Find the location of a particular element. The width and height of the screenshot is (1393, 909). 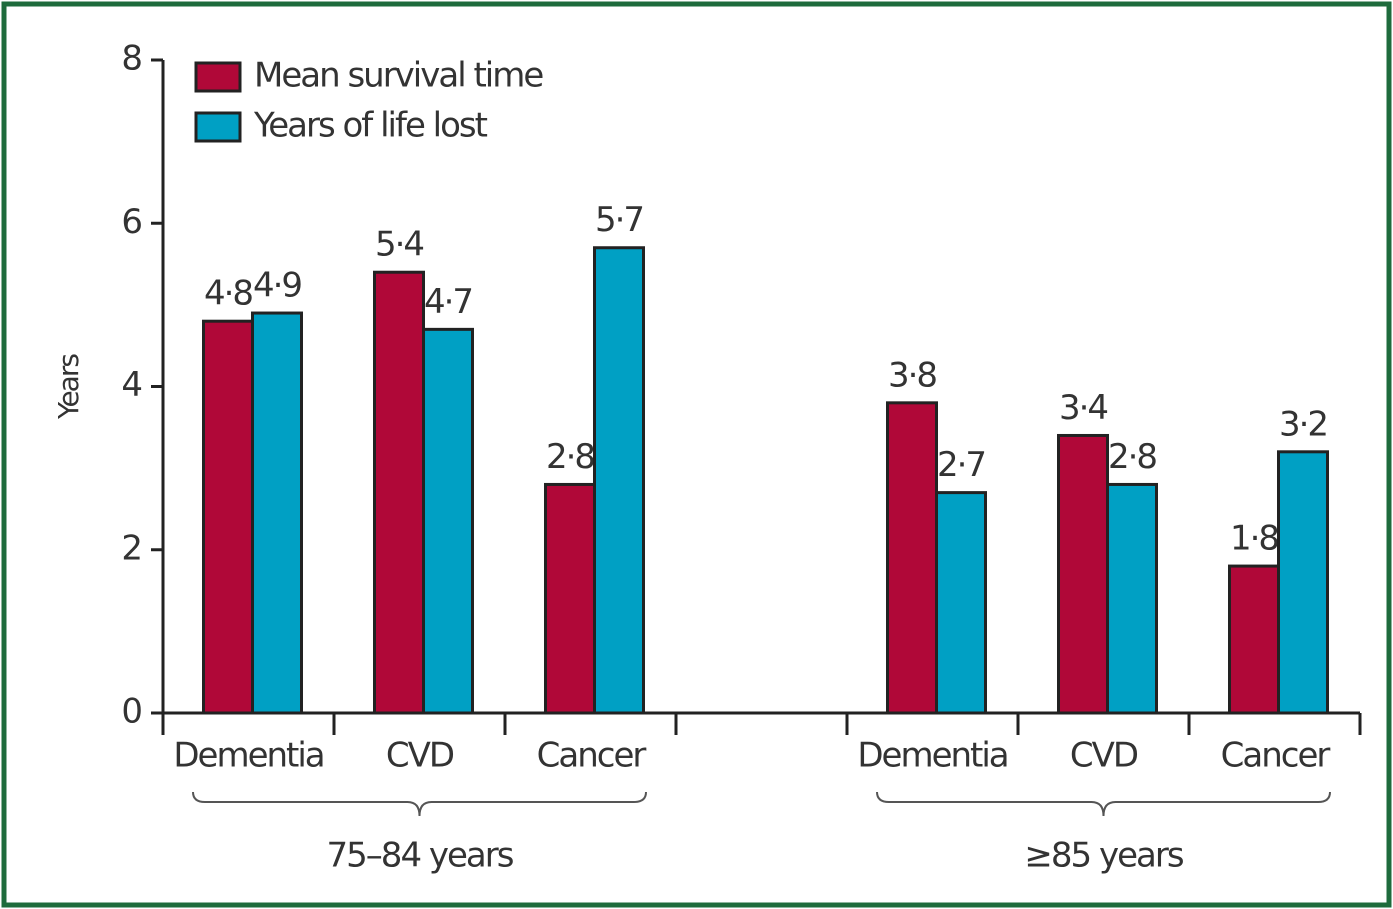

value-label: 4·8 is located at coordinates (228, 294).